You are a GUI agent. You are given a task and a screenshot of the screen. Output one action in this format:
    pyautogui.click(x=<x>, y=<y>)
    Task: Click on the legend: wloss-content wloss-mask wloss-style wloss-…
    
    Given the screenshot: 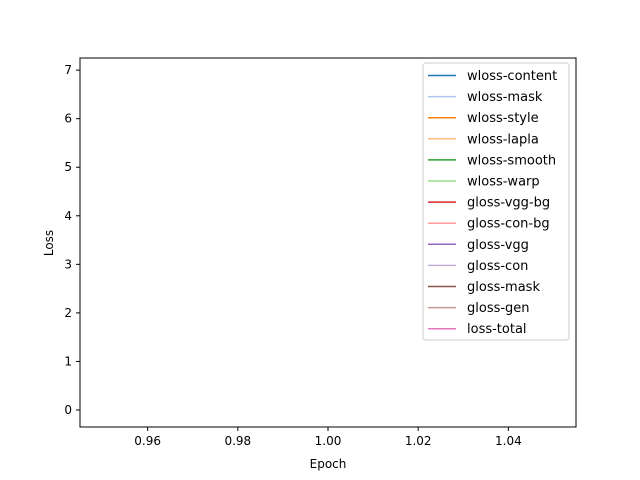 What is the action you would take?
    pyautogui.click(x=496, y=201)
    